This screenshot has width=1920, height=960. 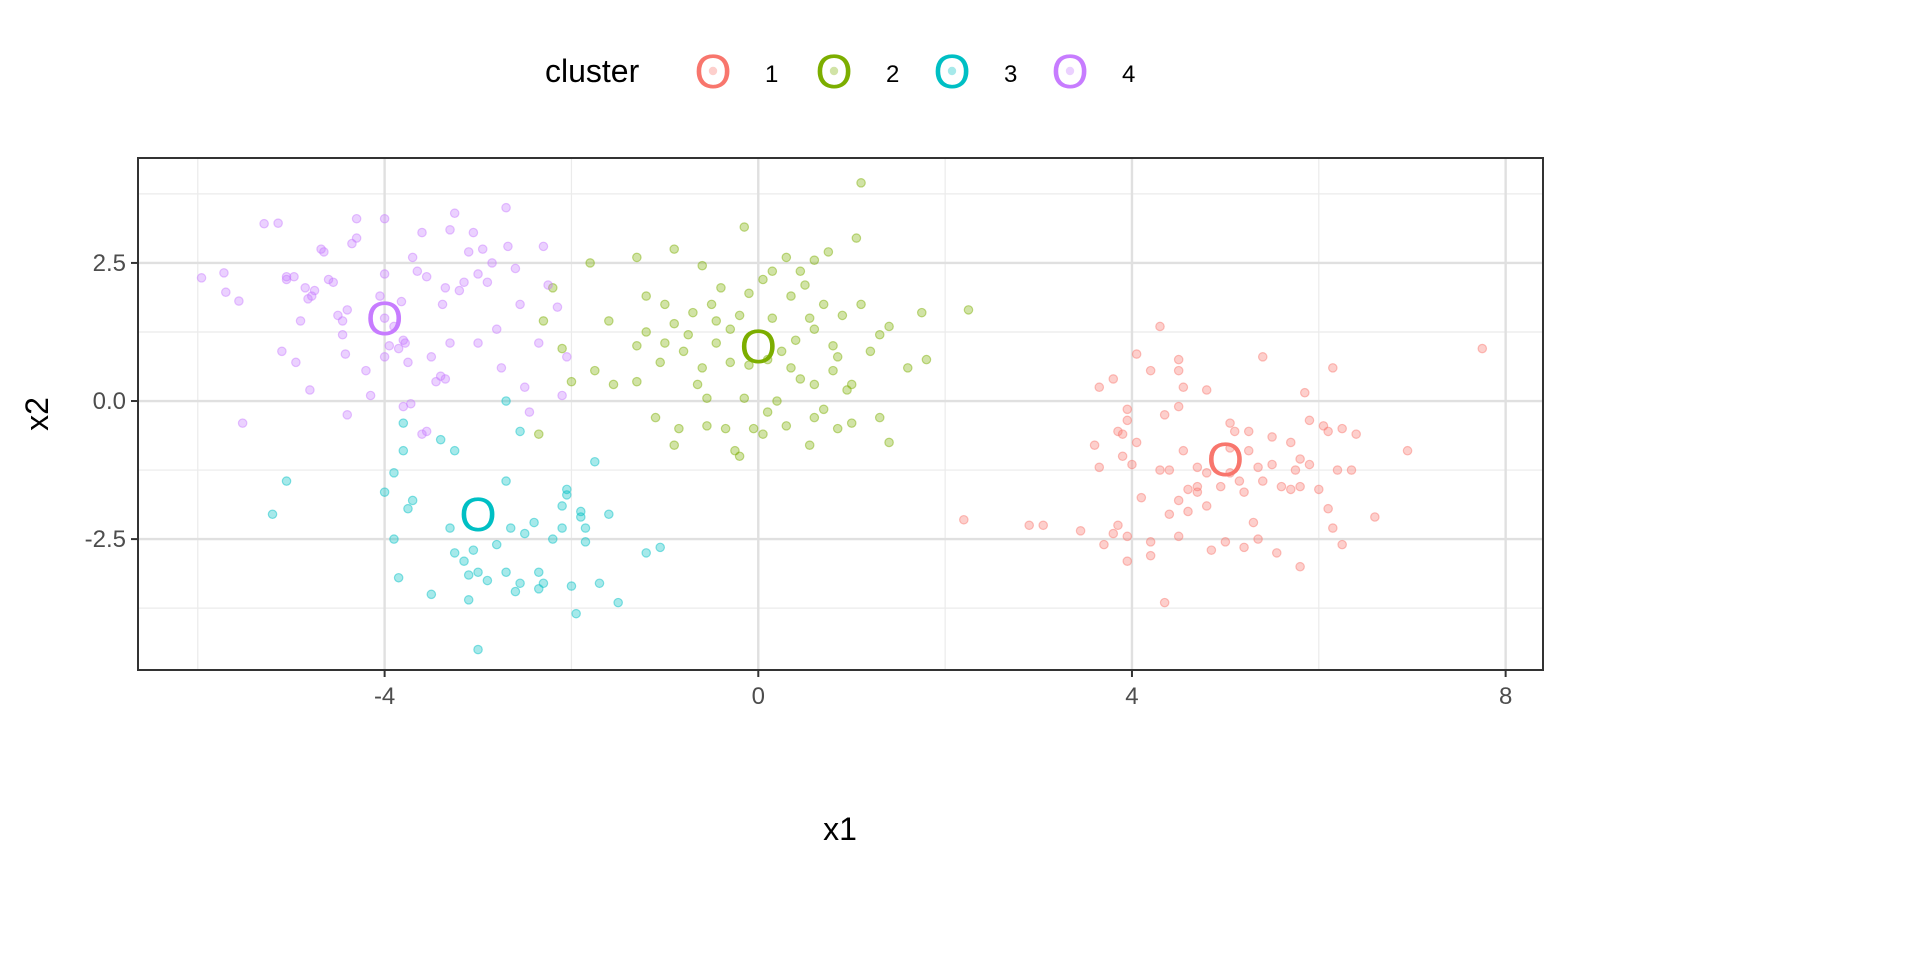 I want to click on x-axis-label: x1, so click(x=840, y=829).